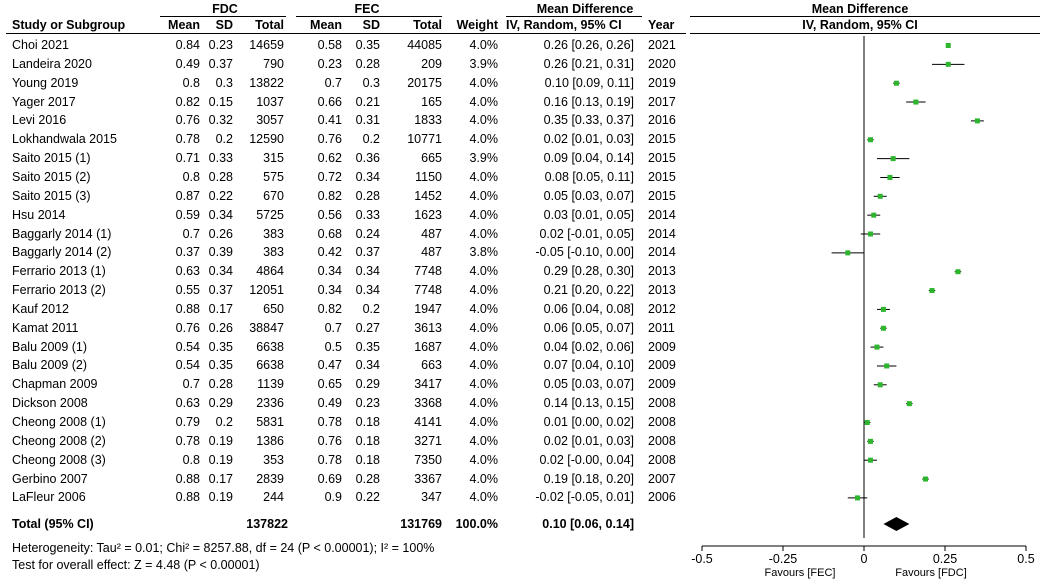 Image resolution: width=1052 pixels, height=580 pixels. Describe the element at coordinates (662, 214) in the screenshot. I see `year: 2014` at that location.